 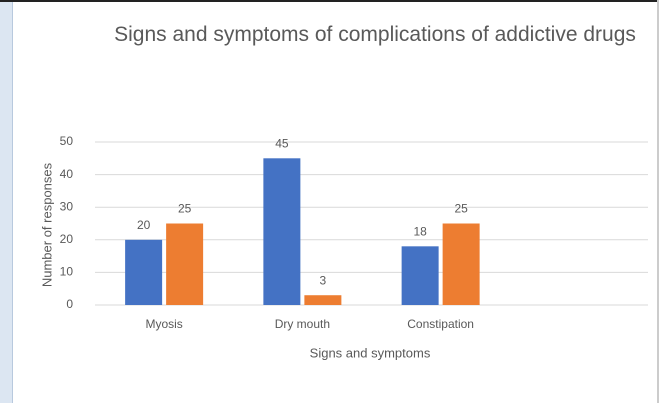 What do you see at coordinates (323, 280) in the screenshot?
I see `data-label: 3` at bounding box center [323, 280].